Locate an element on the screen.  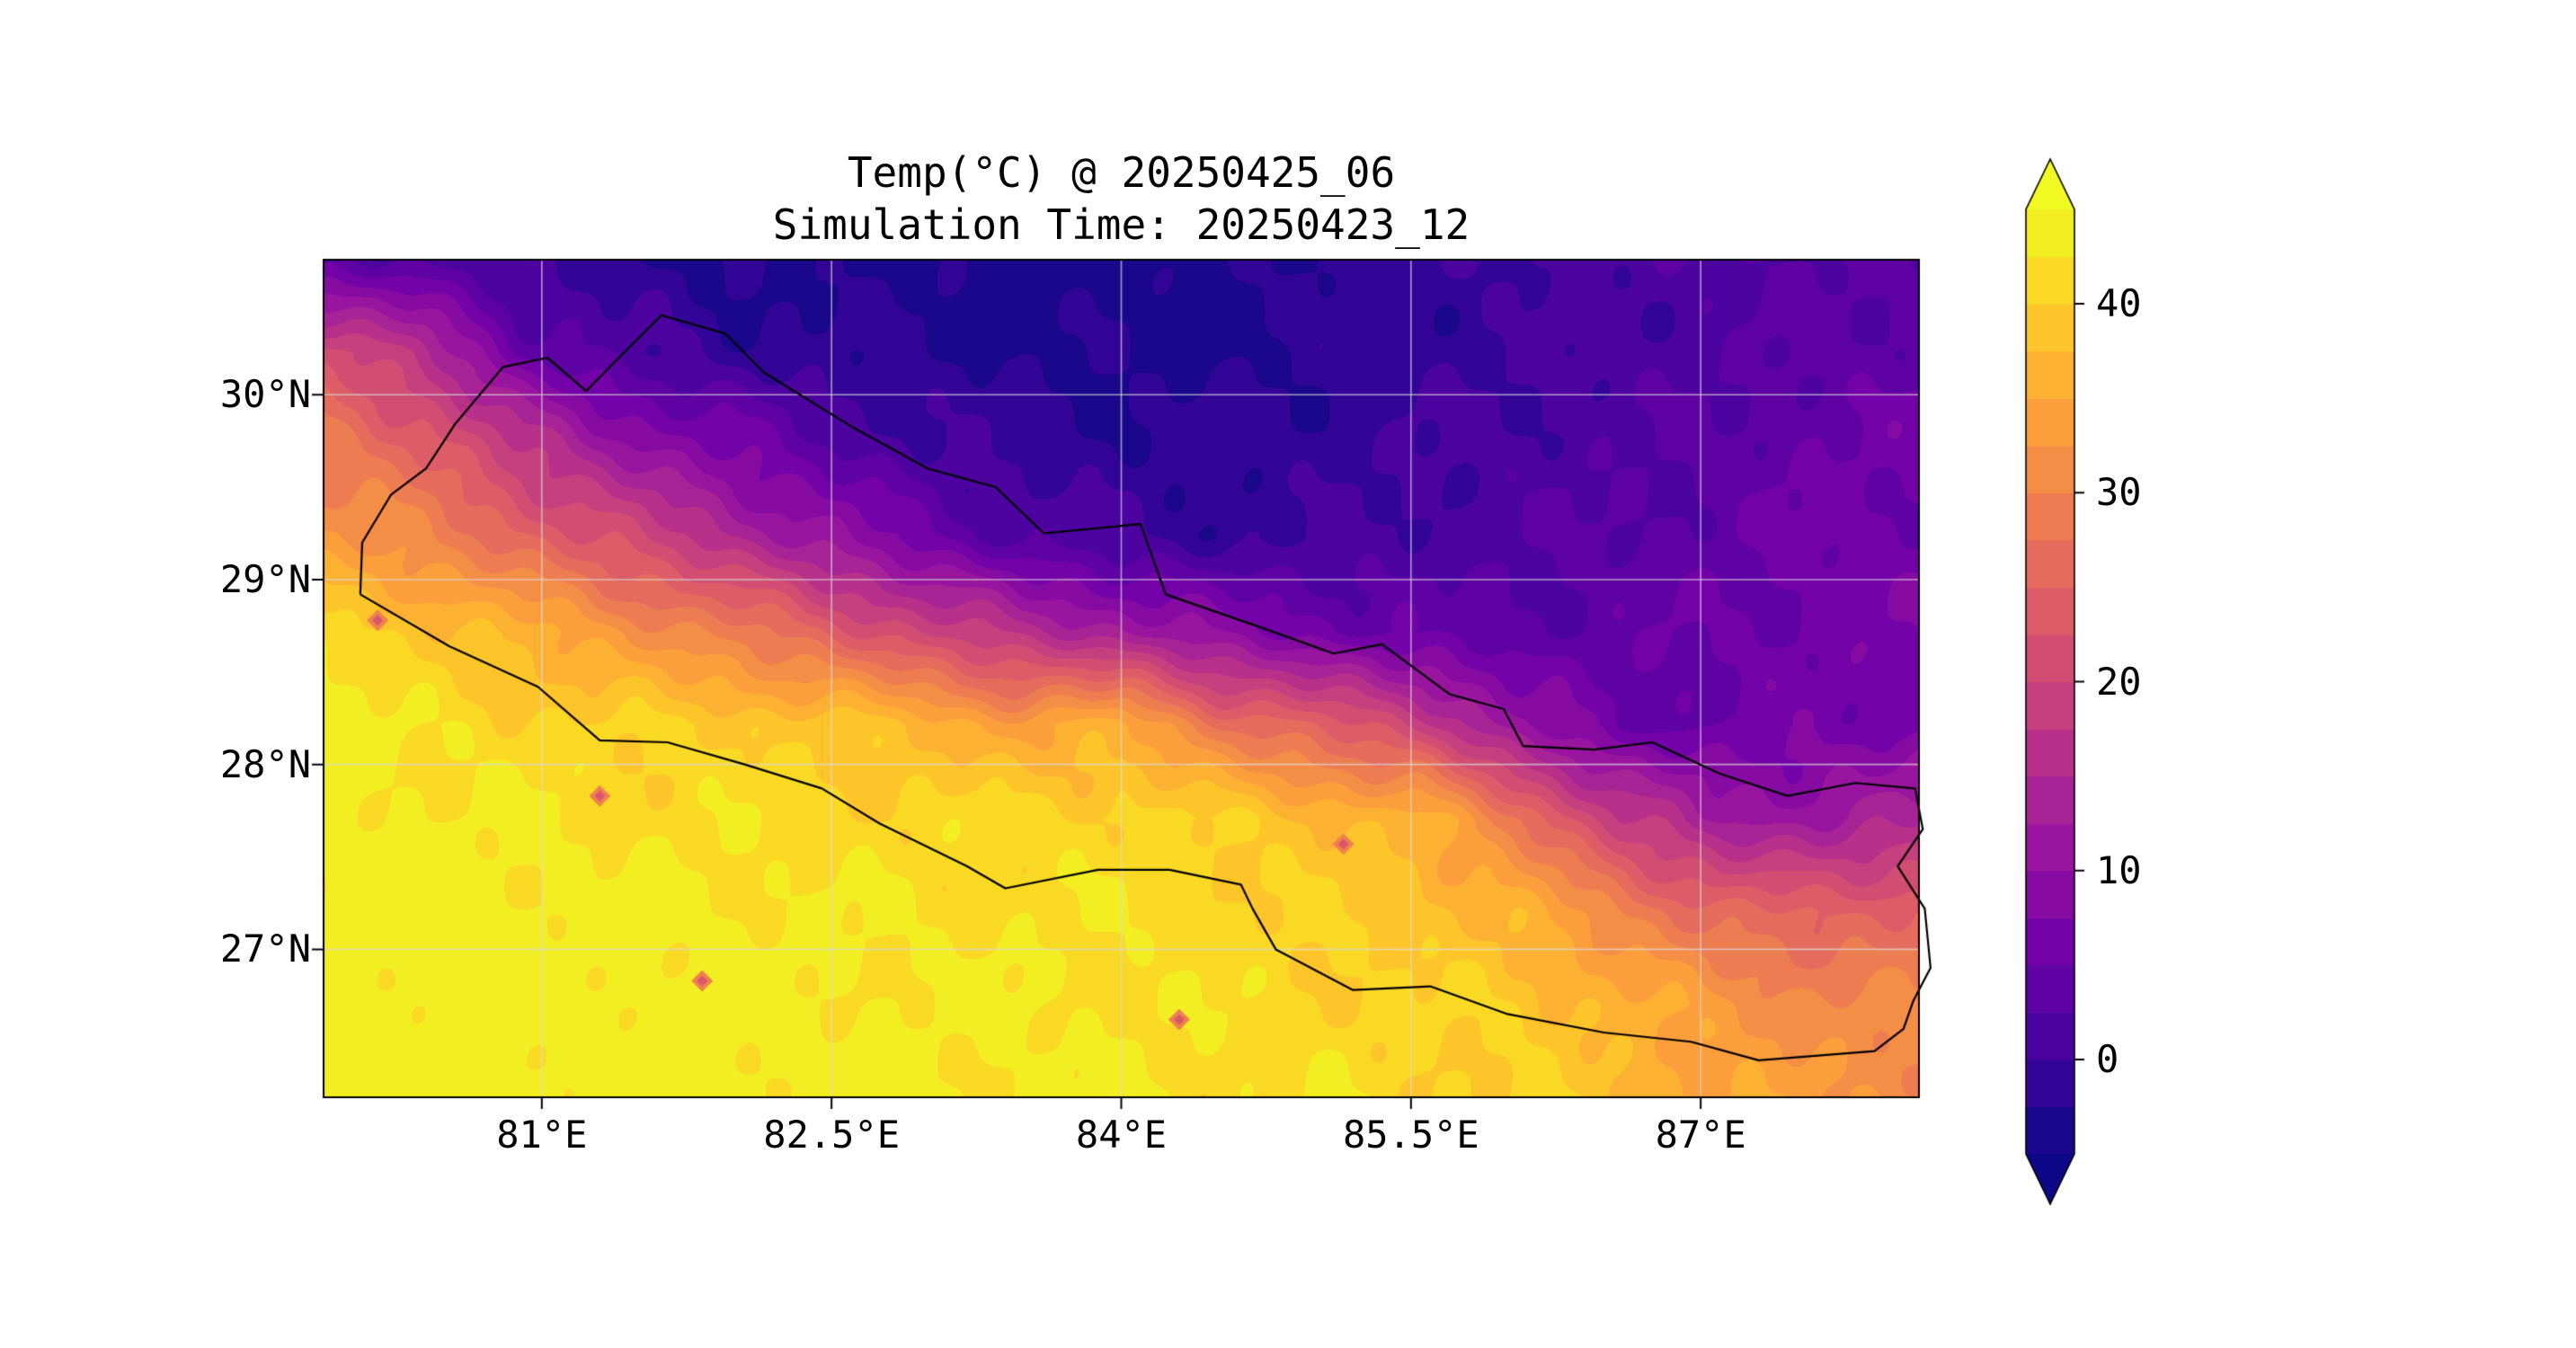
colorbar-tick-label: 0 is located at coordinates (2107, 1058).